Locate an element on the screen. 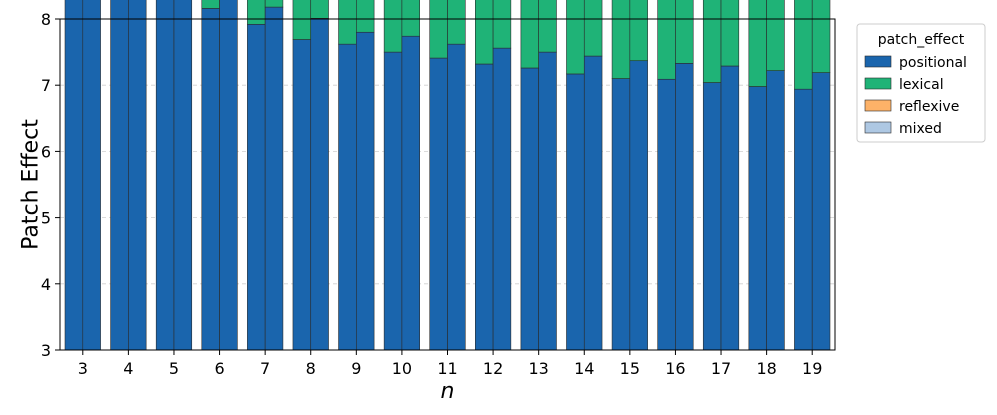 Image resolution: width=997 pixels, height=415 pixels. x-tick-label: 14 is located at coordinates (584, 368).